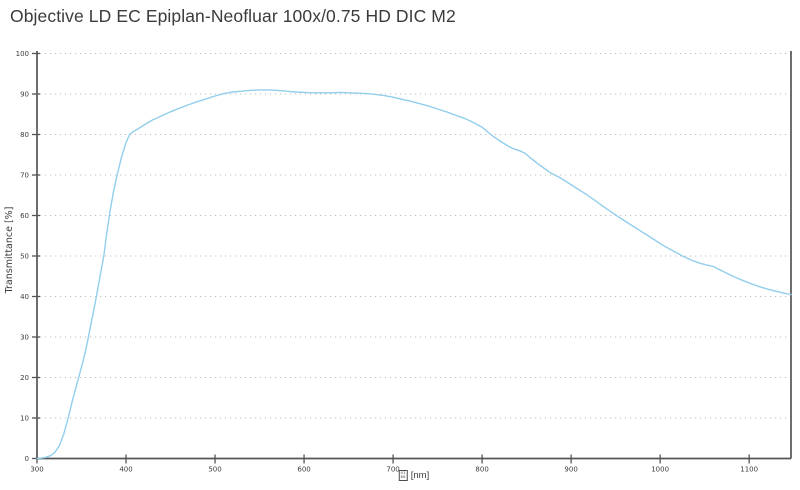 The image size is (800, 490). I want to click on x-tick-label: 400, so click(125, 470).